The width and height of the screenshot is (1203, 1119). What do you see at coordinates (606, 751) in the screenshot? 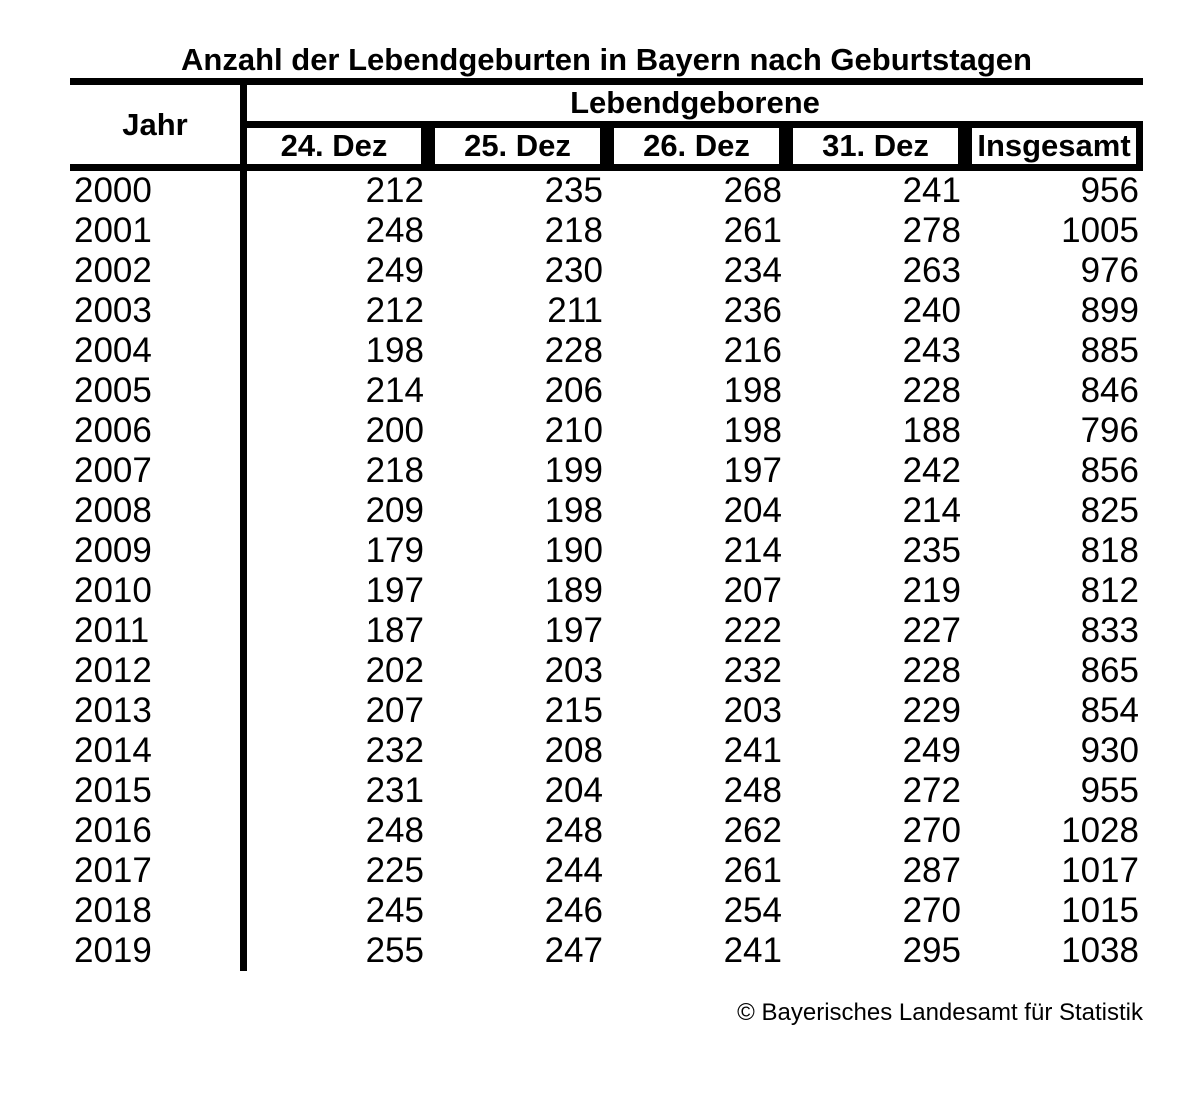
I see `table-row: 2014 232 208 241 249 930` at bounding box center [606, 751].